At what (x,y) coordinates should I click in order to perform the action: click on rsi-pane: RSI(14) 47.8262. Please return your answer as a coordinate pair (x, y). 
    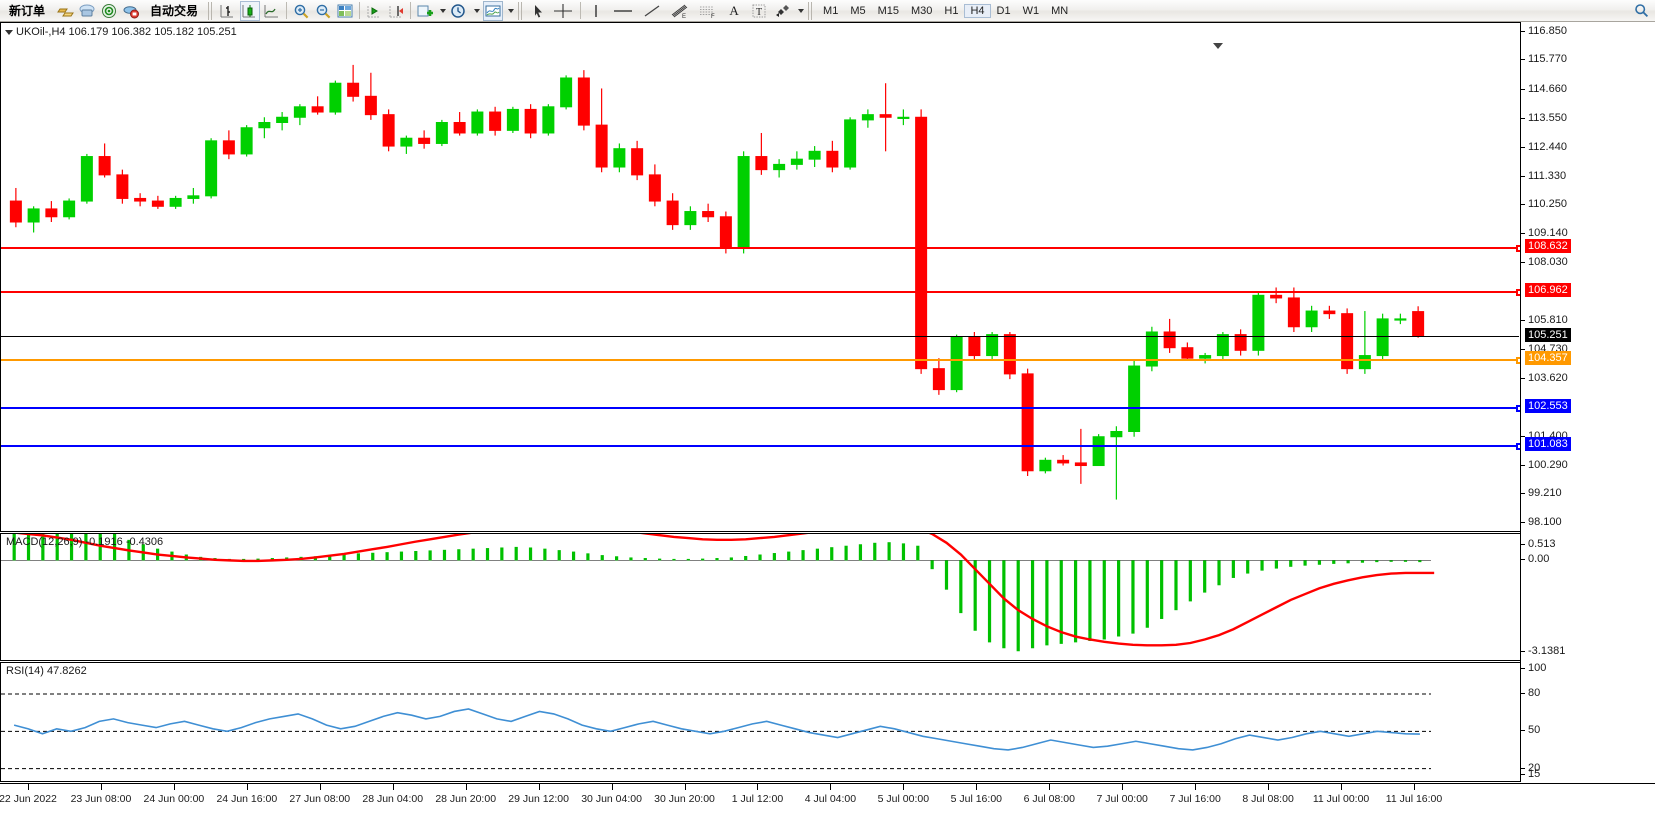
    Looking at the image, I should click on (760, 722).